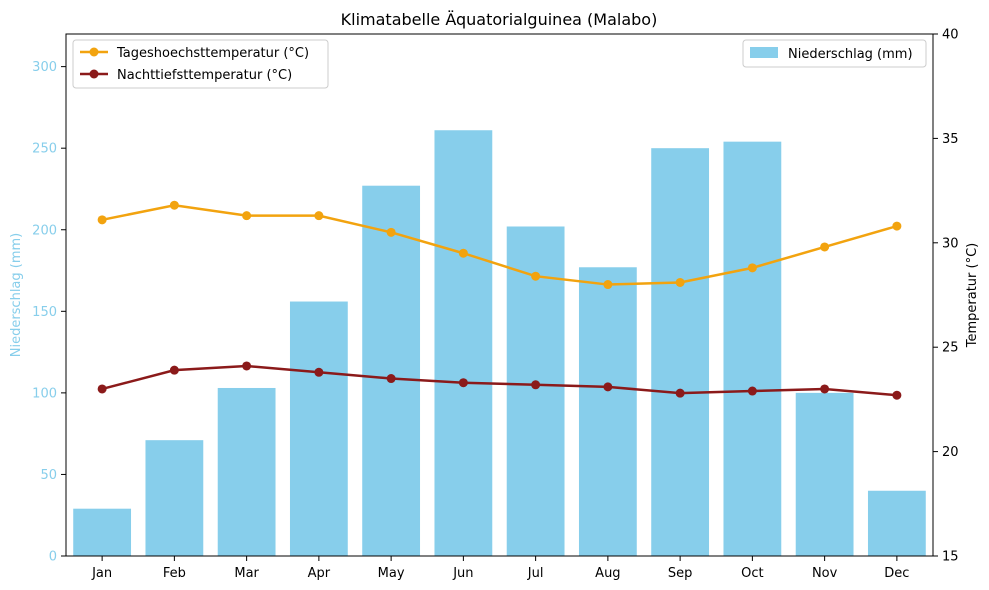  What do you see at coordinates (102, 532) in the screenshot?
I see `precipitation-bar-jan` at bounding box center [102, 532].